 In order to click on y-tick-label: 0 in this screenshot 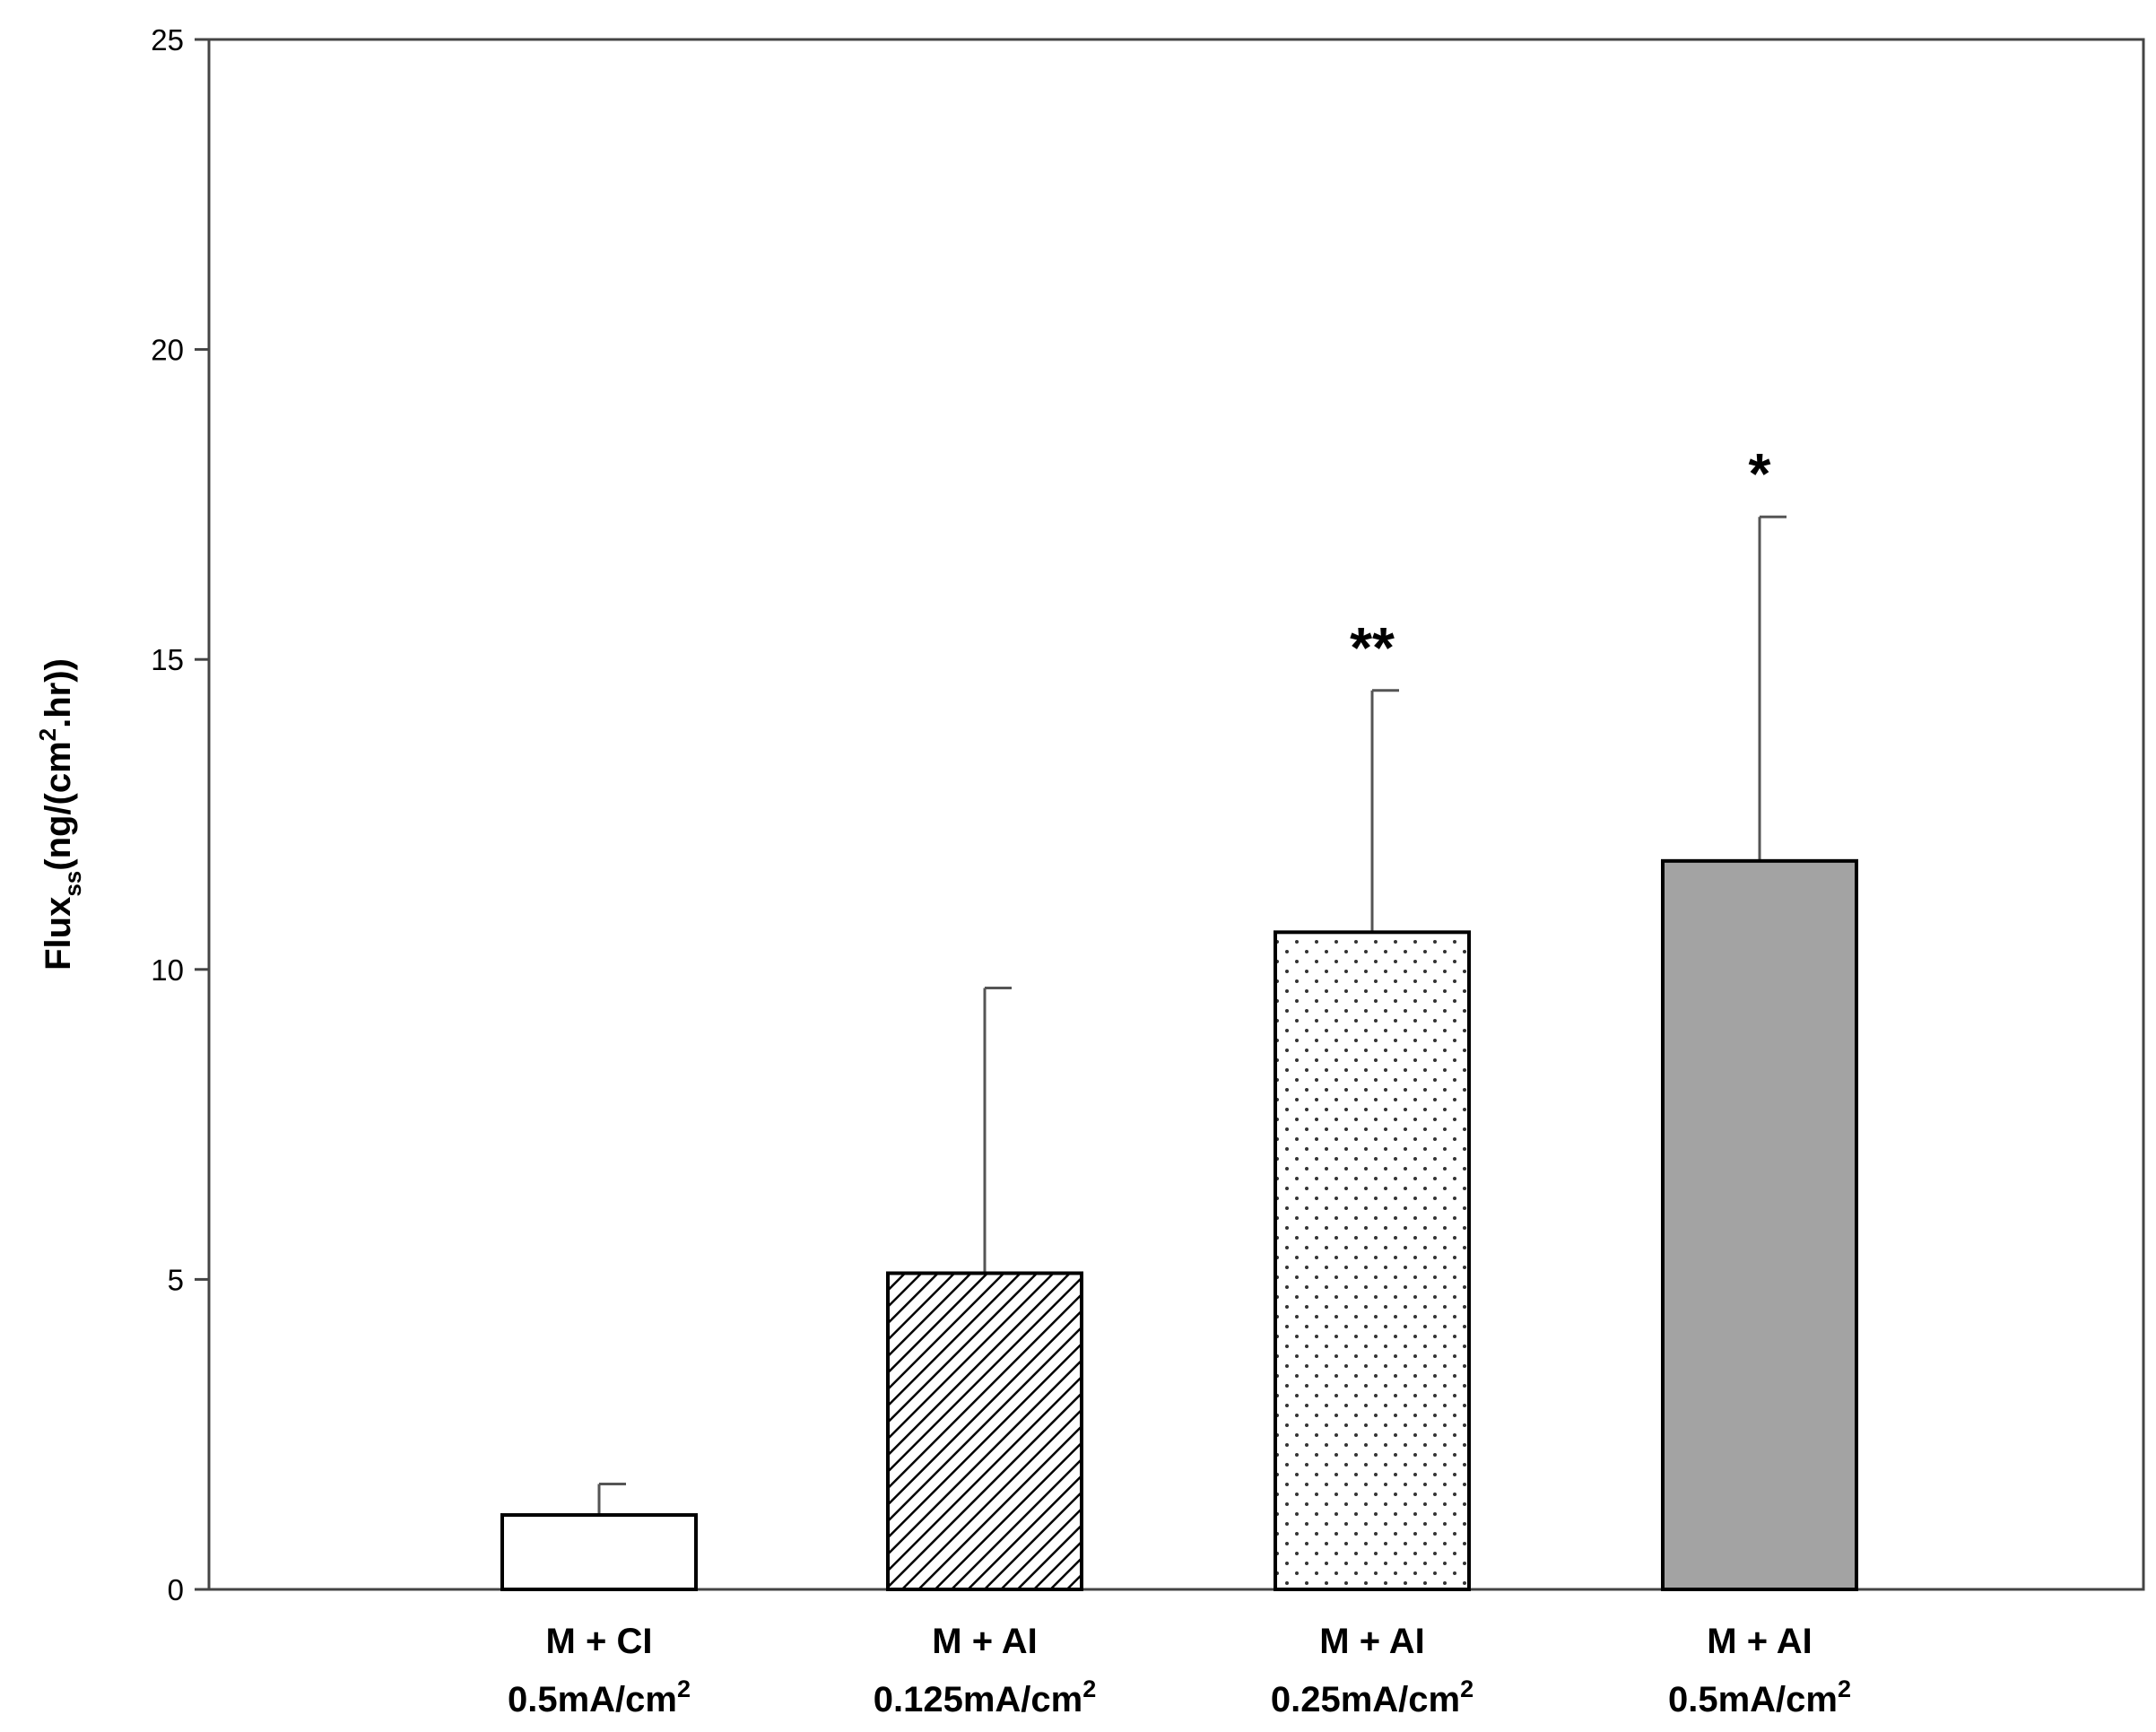, I will do `click(176, 1589)`.